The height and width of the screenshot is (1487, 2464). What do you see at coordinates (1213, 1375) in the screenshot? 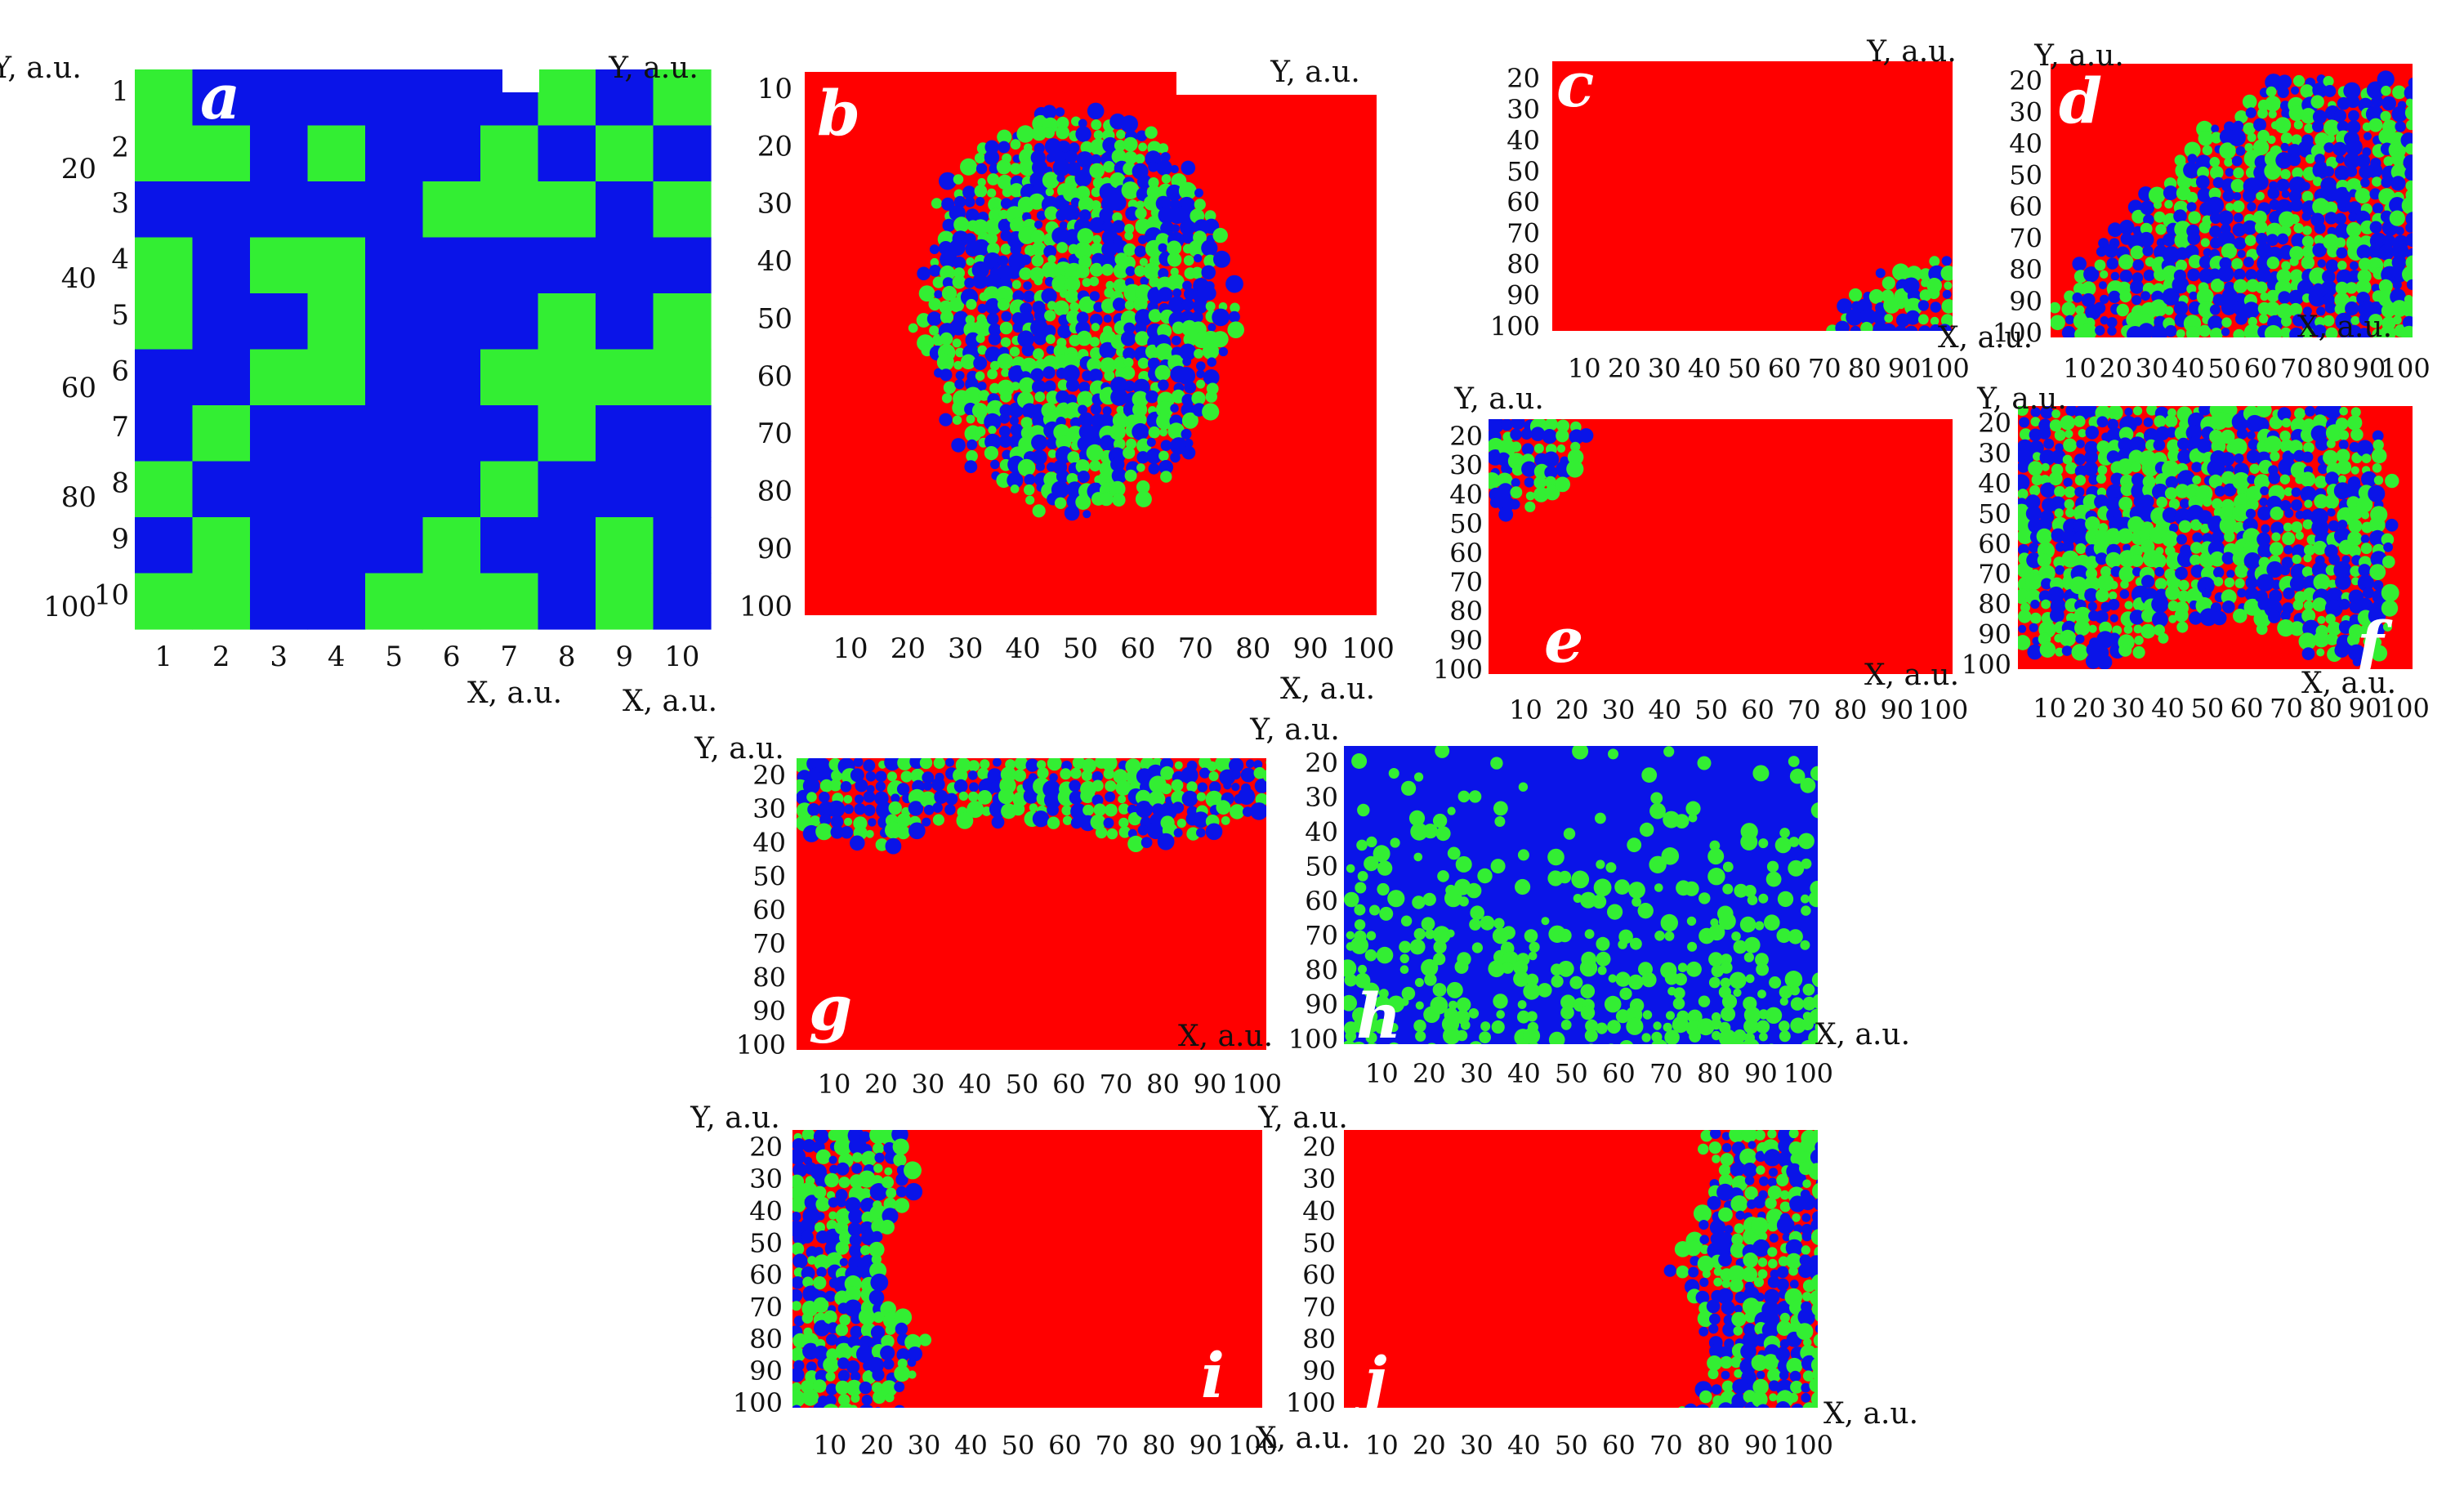
I see `panel-label-i: i` at bounding box center [1213, 1375].